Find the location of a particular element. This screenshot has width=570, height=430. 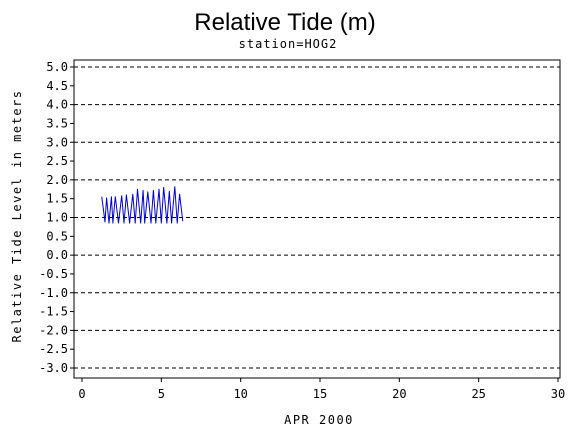

y-tick-label: 0.5 is located at coordinates (57, 236).